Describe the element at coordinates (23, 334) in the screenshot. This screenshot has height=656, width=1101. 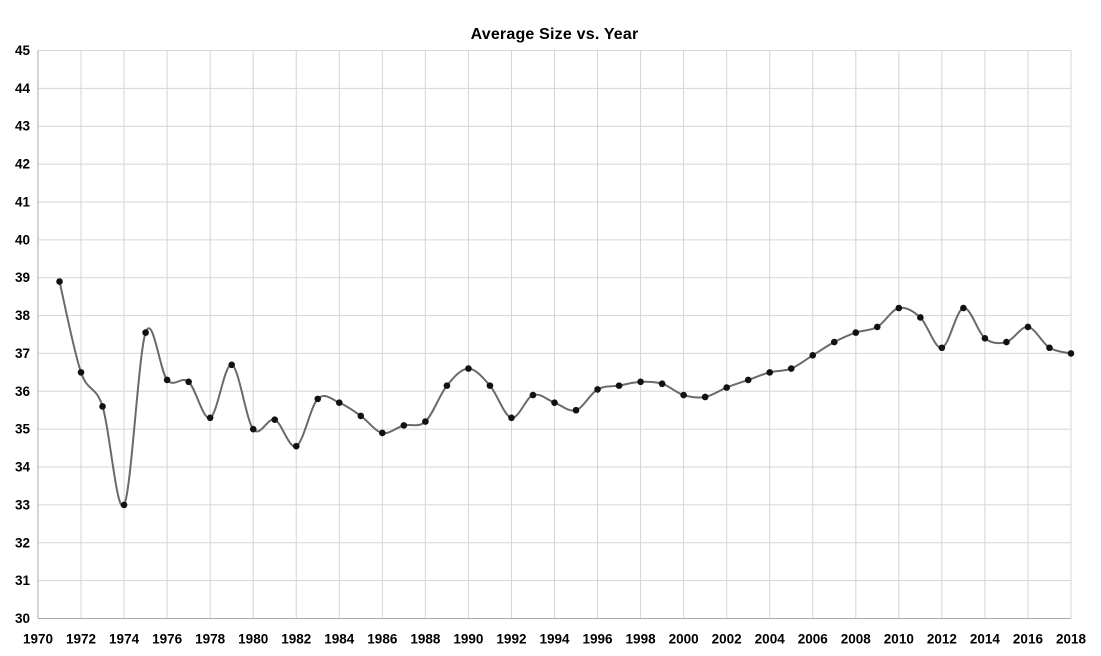
I see `y-axis-tick-labels: 30 31 32 33 34 35 36 37 38 39 40 41 42 43 44 45` at that location.